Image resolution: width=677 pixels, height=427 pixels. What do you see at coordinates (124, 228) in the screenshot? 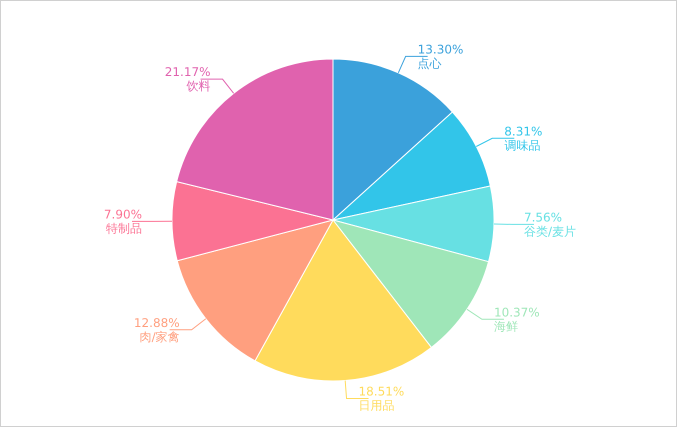
I see `slice-label: 特制品` at bounding box center [124, 228].